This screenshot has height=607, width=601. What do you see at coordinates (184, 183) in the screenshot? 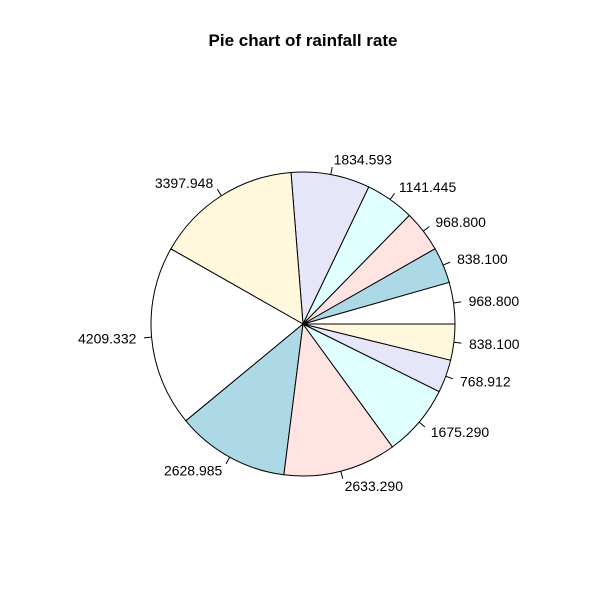
I see `pie-slice-label: 3397.948` at bounding box center [184, 183].